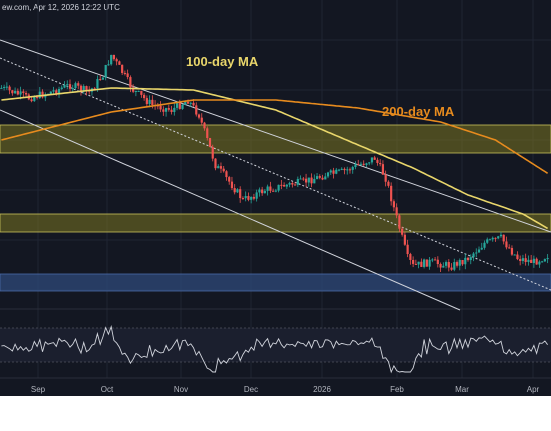 The height and width of the screenshot is (431, 551). What do you see at coordinates (533, 389) in the screenshot?
I see `x-tick-label: Apr` at bounding box center [533, 389].